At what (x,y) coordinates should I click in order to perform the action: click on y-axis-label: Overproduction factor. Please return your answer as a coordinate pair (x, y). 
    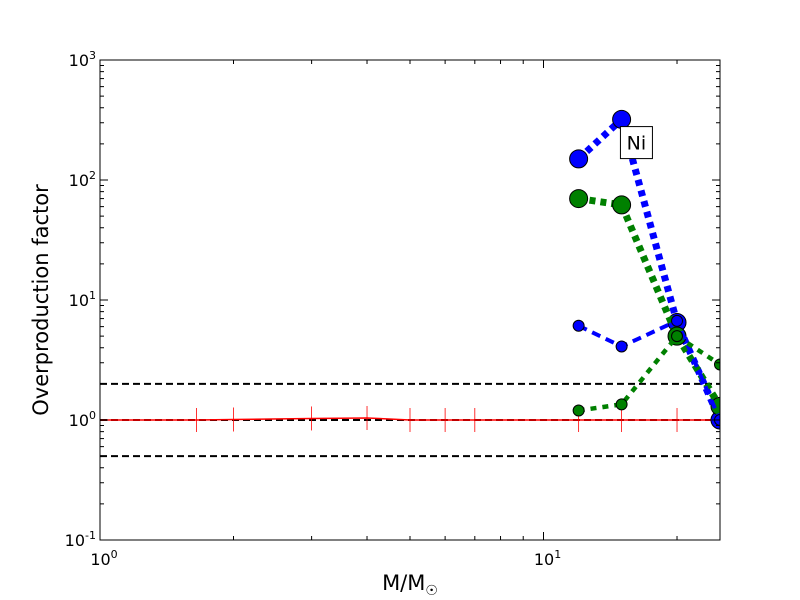
    Looking at the image, I should click on (41, 300).